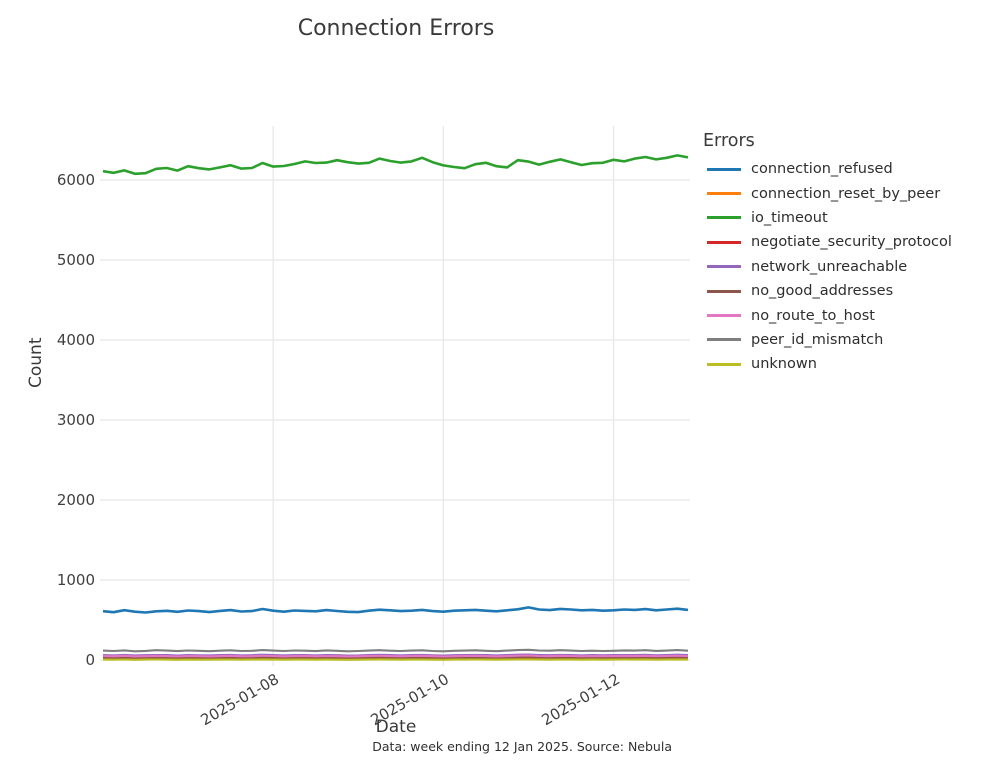  I want to click on legend-item-connection_reset_by_peer: connection_reset_by_peer, so click(845, 193).